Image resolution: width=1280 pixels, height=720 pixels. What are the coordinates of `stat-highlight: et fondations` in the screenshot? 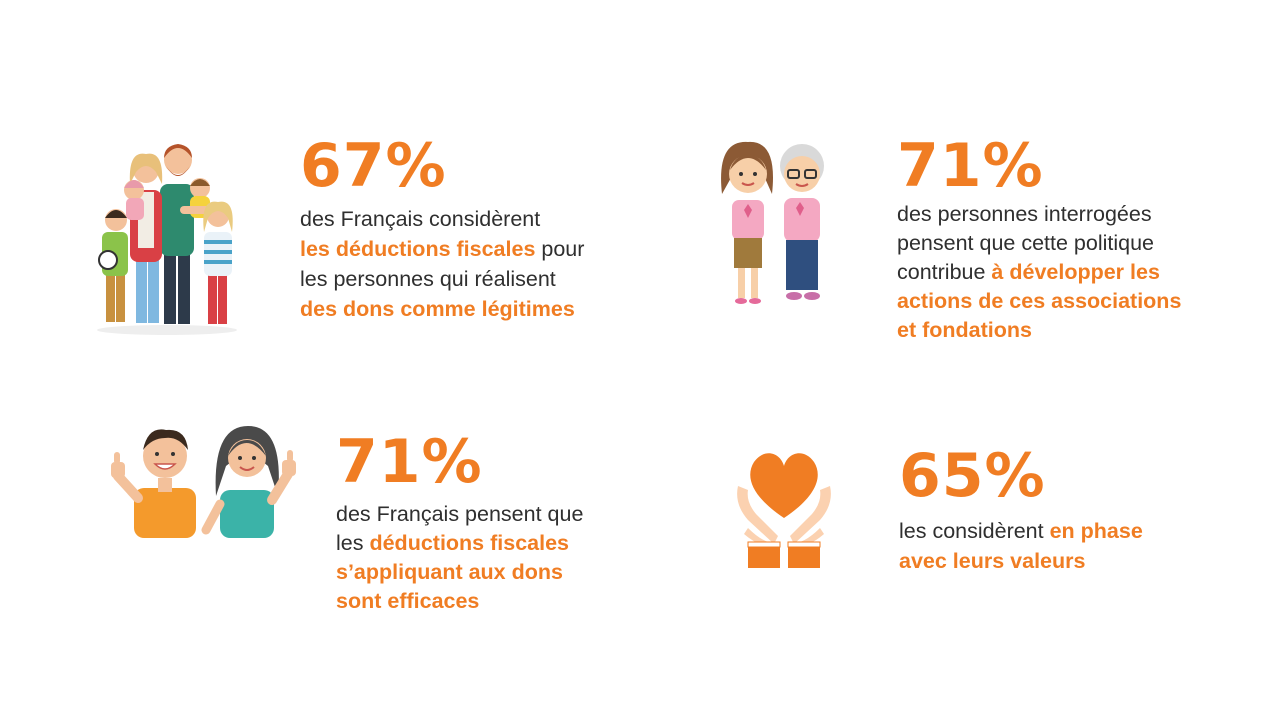 It's located at (964, 330).